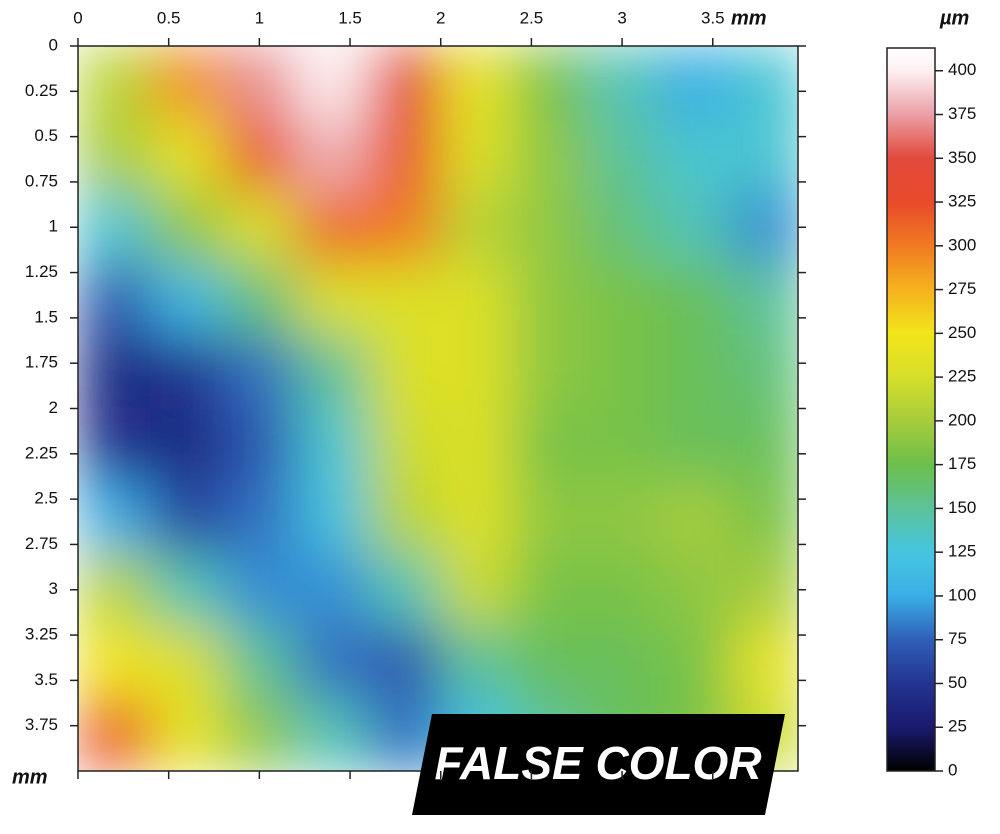 The width and height of the screenshot is (1000, 834). I want to click on colorbar-tick-label: 125, so click(962, 551).